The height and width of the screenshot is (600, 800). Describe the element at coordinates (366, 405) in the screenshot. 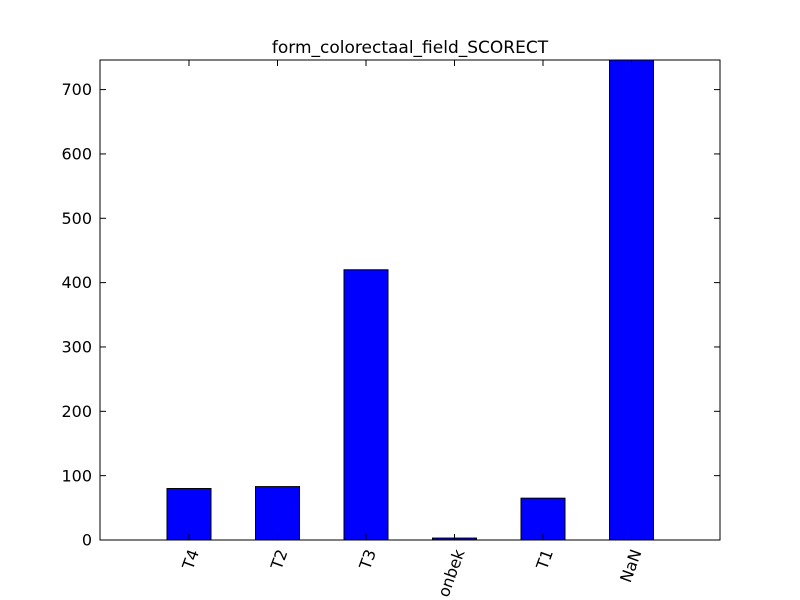

I see `bar-t3` at that location.